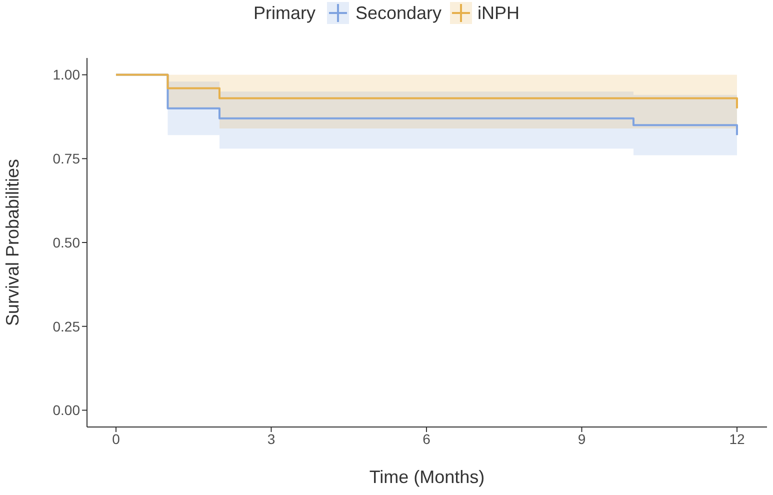 Image resolution: width=773 pixels, height=495 pixels. Describe the element at coordinates (116, 438) in the screenshot. I see `x-tick-label: 0` at that location.